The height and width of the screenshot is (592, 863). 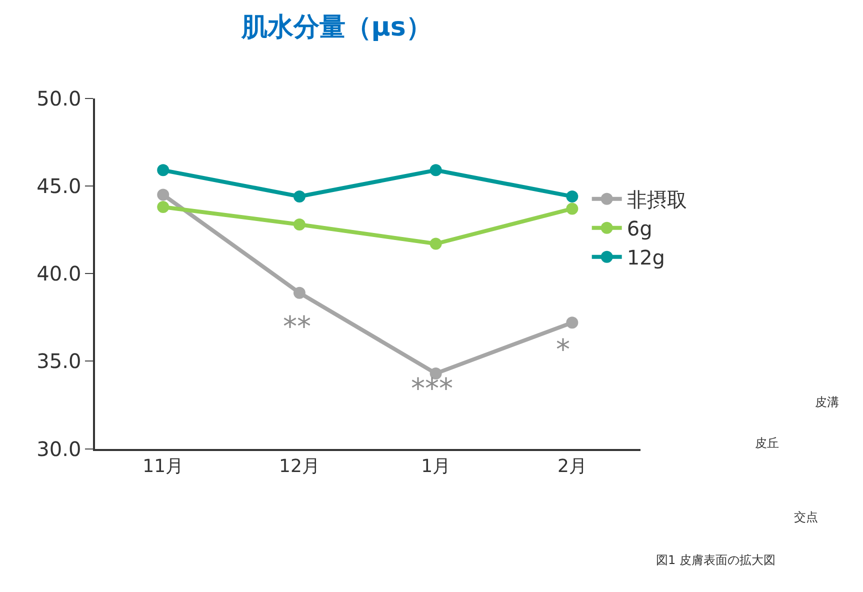 What do you see at coordinates (572, 467) in the screenshot?
I see `x-tick-label: 2月` at bounding box center [572, 467].